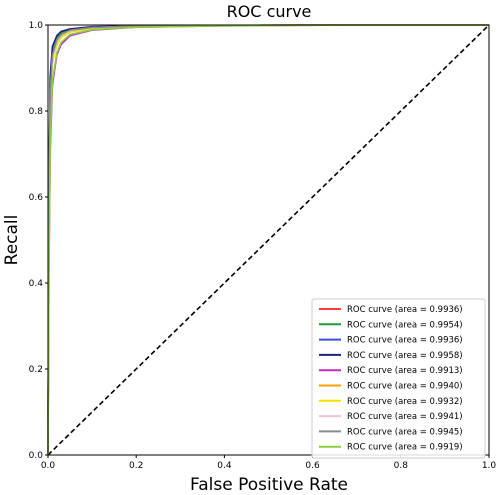 The height and width of the screenshot is (495, 498). What do you see at coordinates (405, 341) in the screenshot?
I see `legend-label-3: ROC curve (area = 0.9936)` at bounding box center [405, 341].